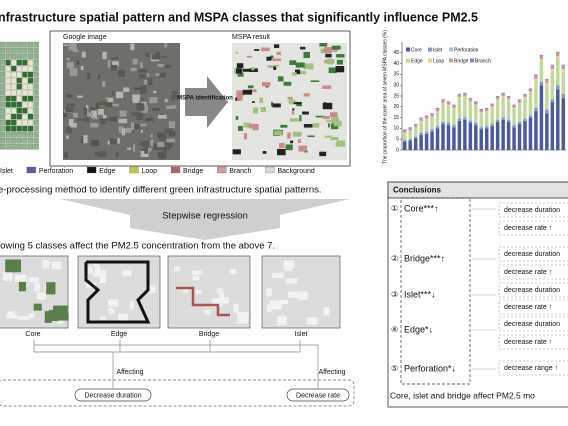  I want to click on class-label: Edge, so click(119, 334).